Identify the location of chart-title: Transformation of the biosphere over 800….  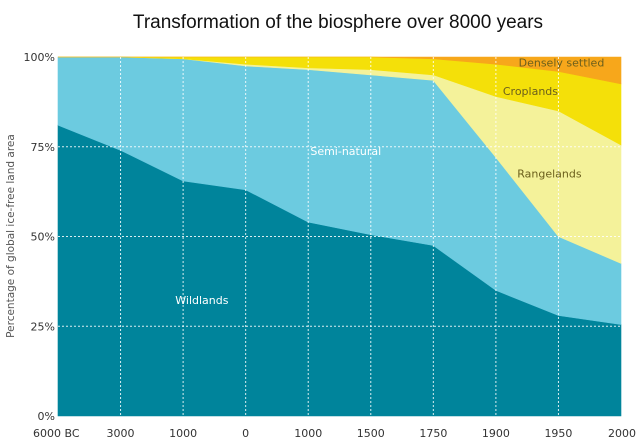
(338, 22).